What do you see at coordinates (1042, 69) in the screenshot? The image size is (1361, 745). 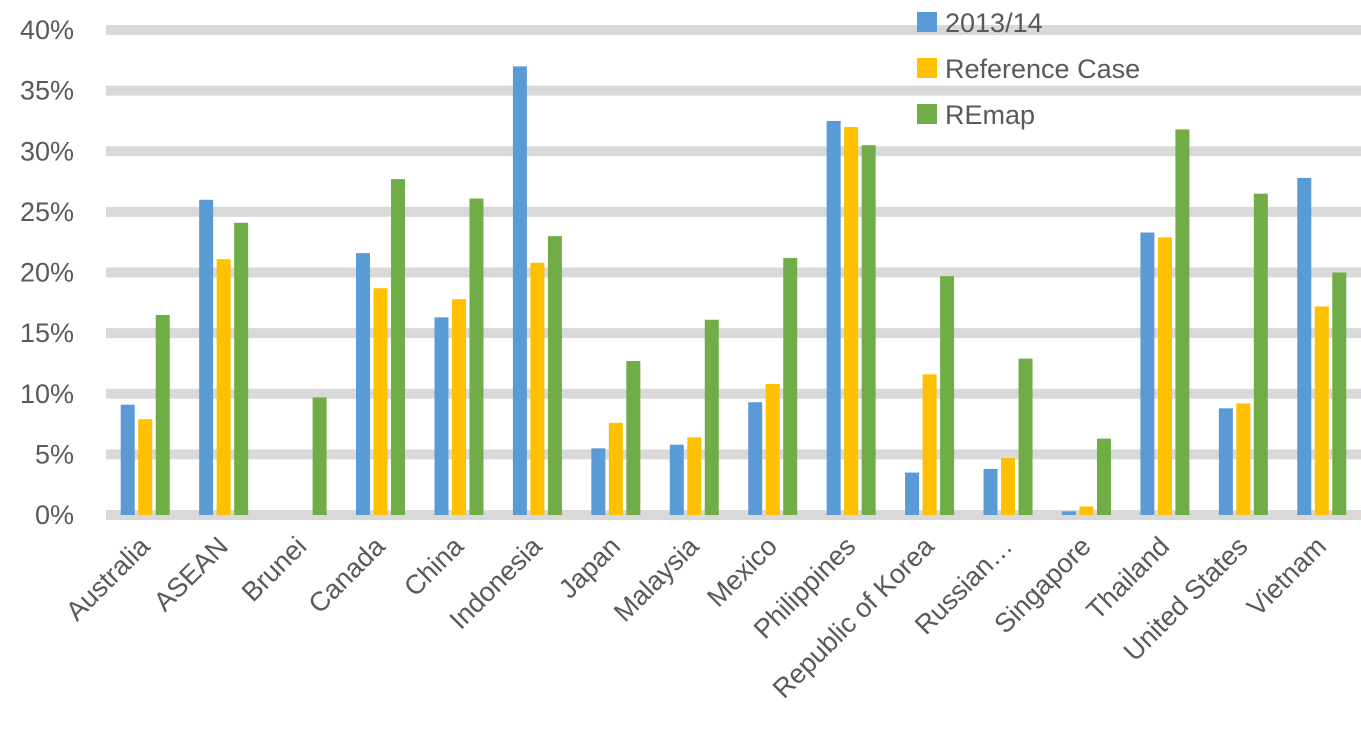 I see `legend-label: Reference Case` at bounding box center [1042, 69].